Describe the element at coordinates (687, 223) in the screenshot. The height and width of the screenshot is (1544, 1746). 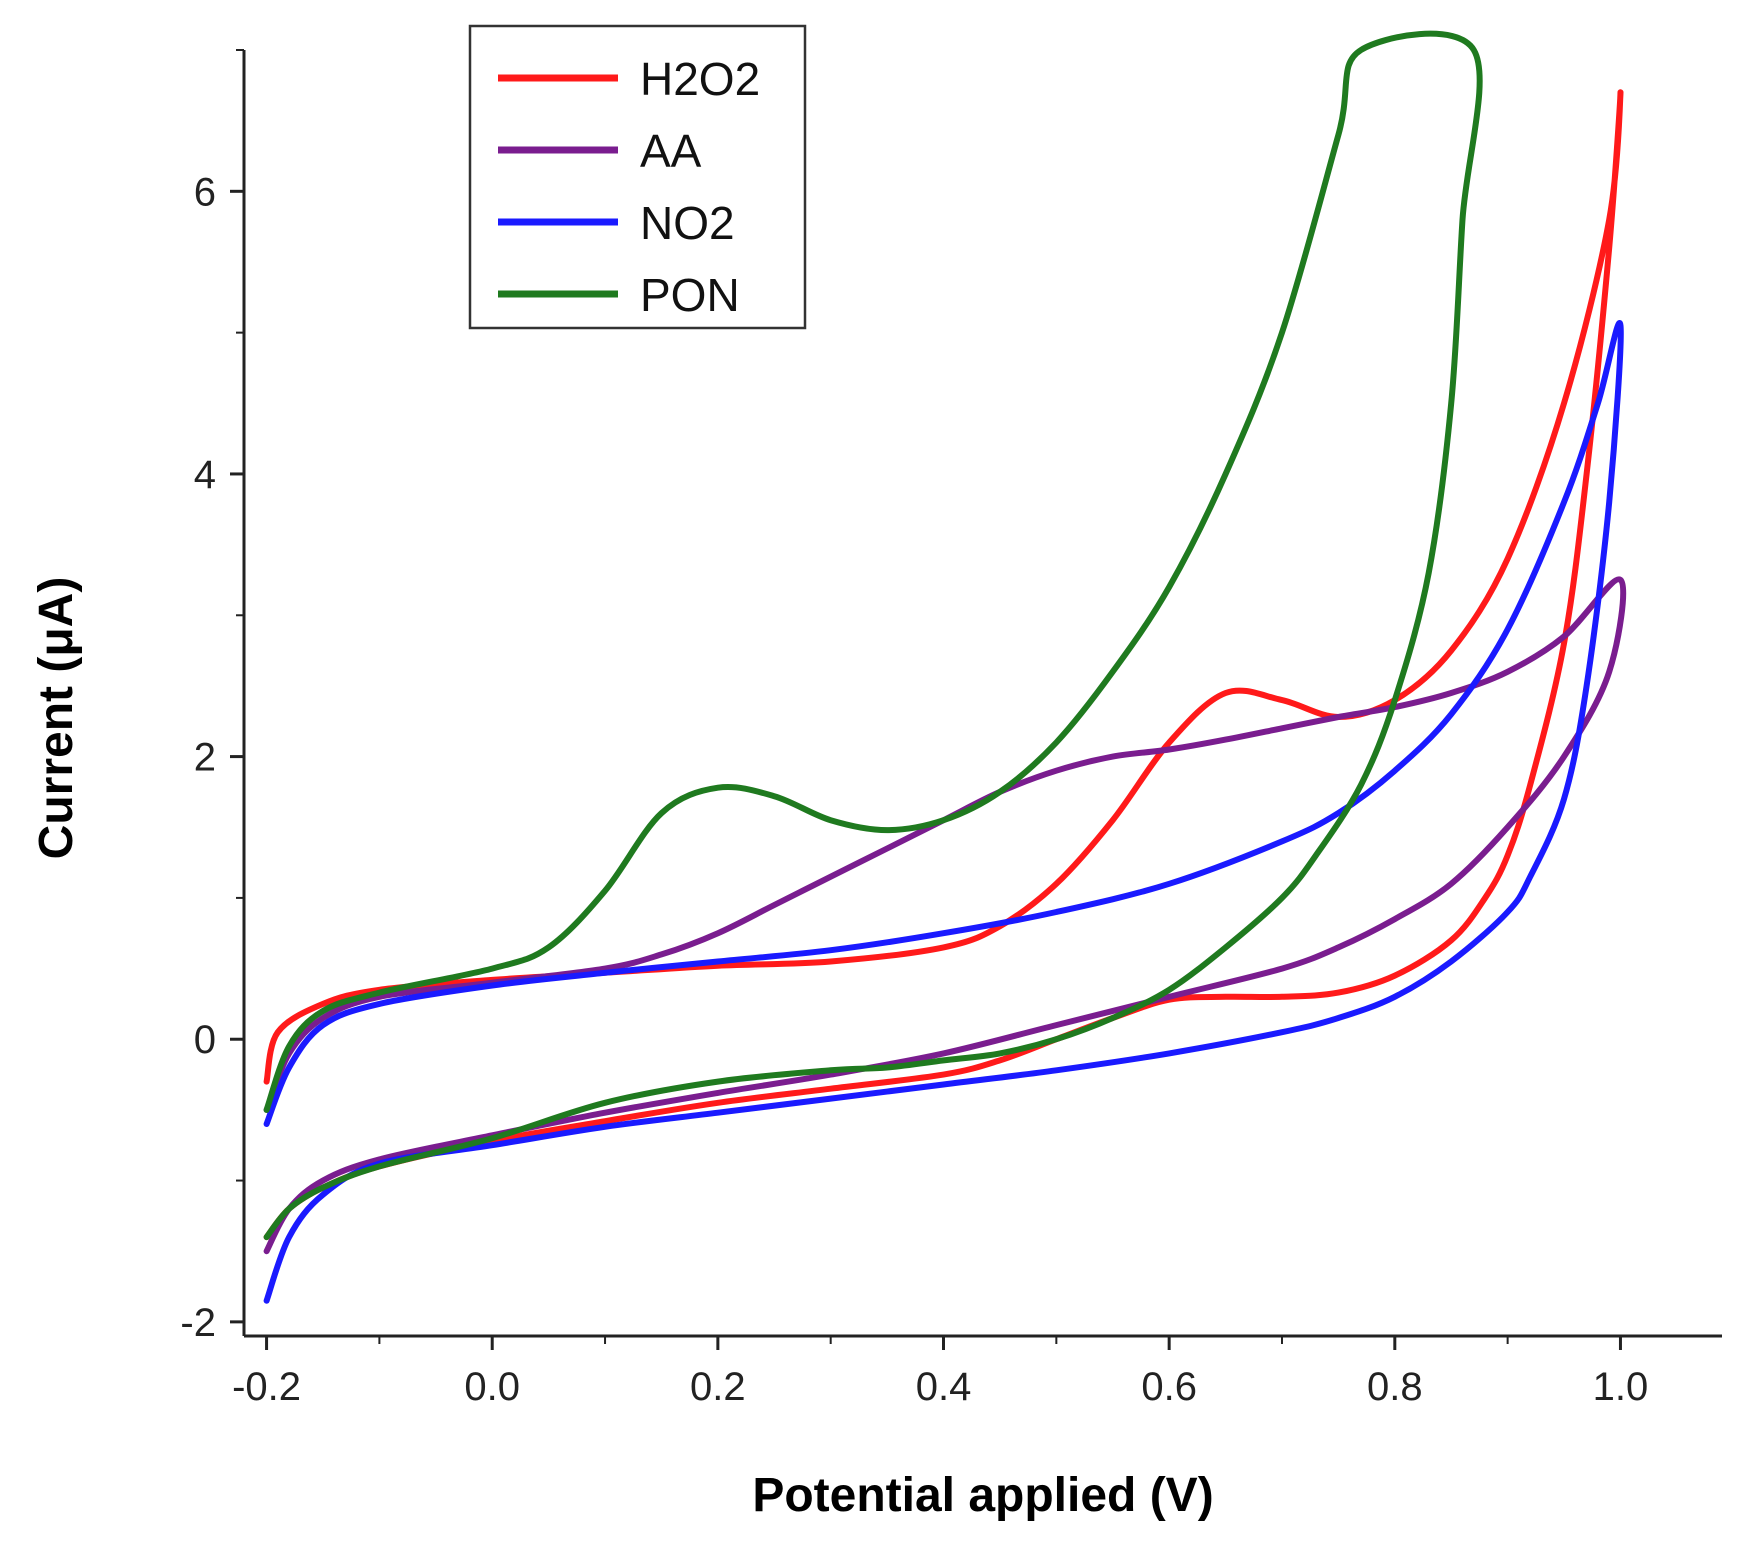
I see `legend-label-no2: NO2` at that location.